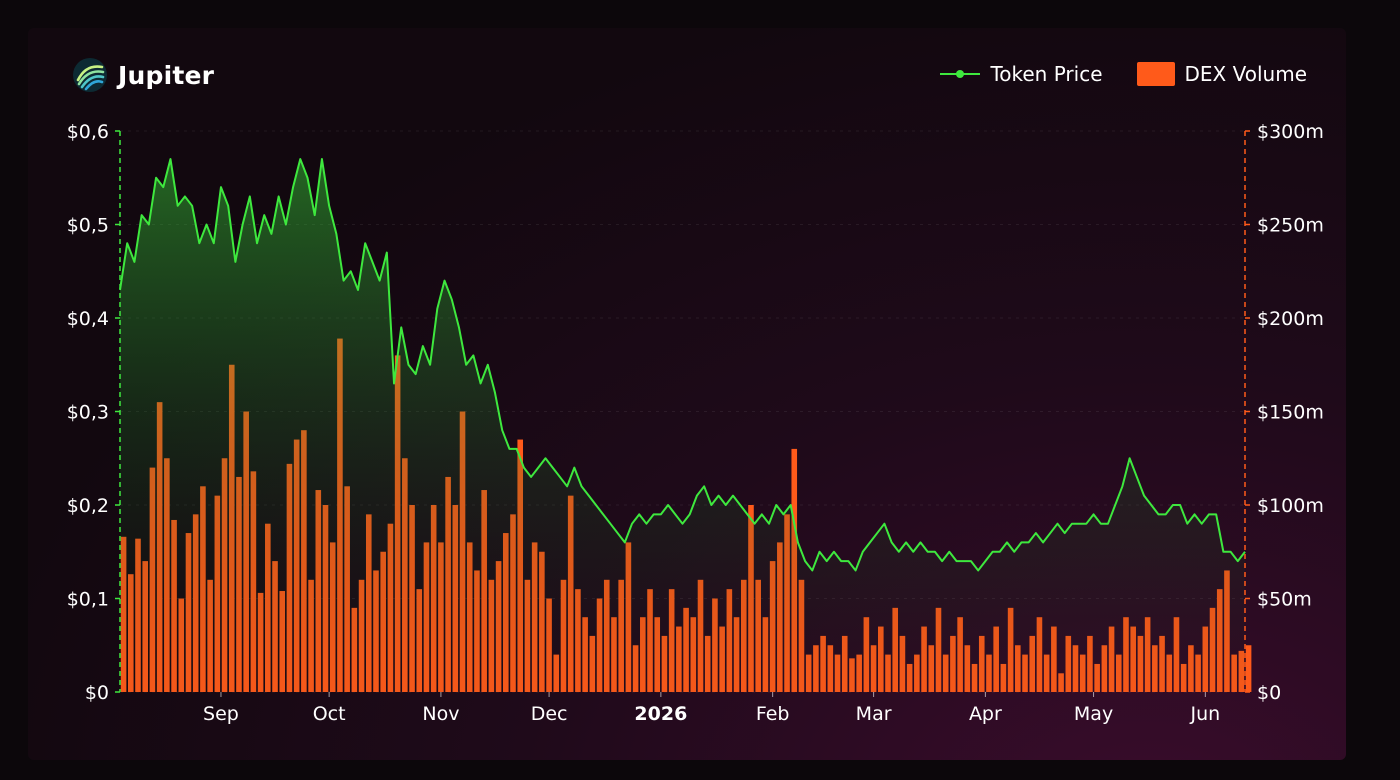 This screenshot has height=780, width=1400. Describe the element at coordinates (773, 714) in the screenshot. I see `x-tick-label: Feb` at that location.